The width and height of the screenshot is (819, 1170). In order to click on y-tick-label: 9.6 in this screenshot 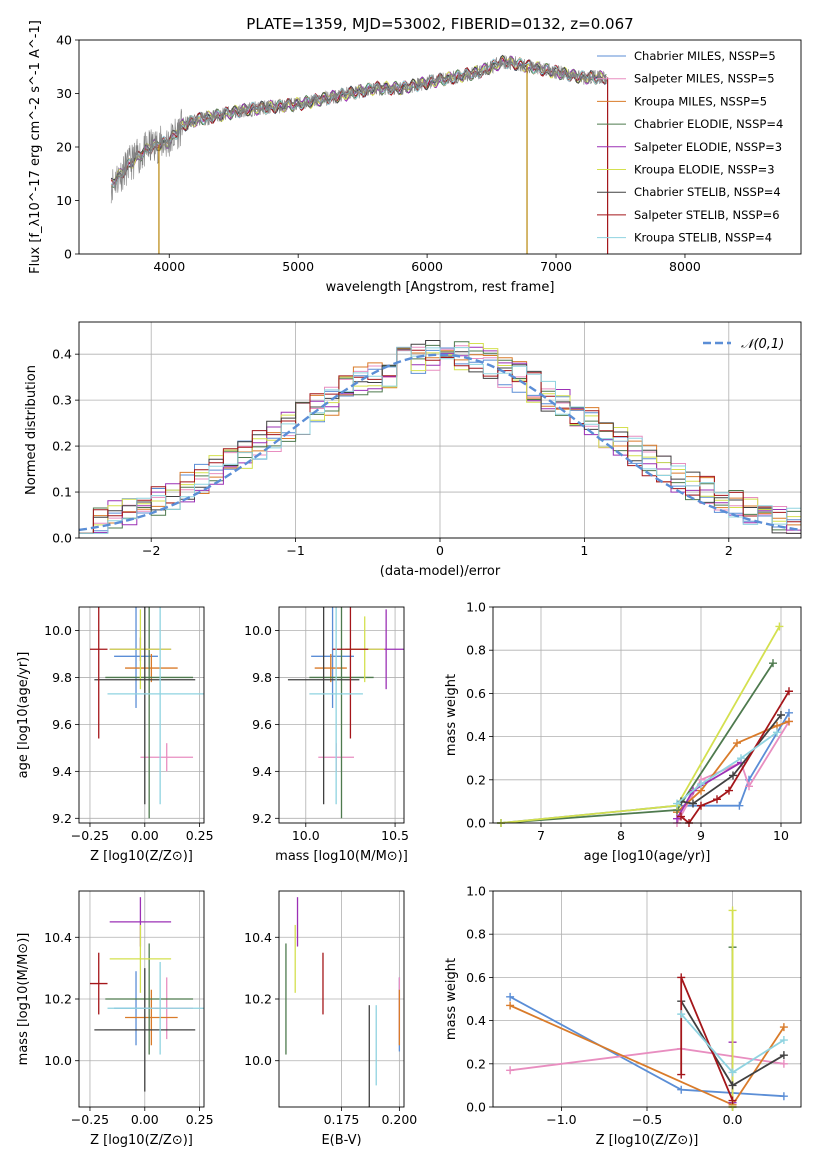, I will do `click(262, 724)`.